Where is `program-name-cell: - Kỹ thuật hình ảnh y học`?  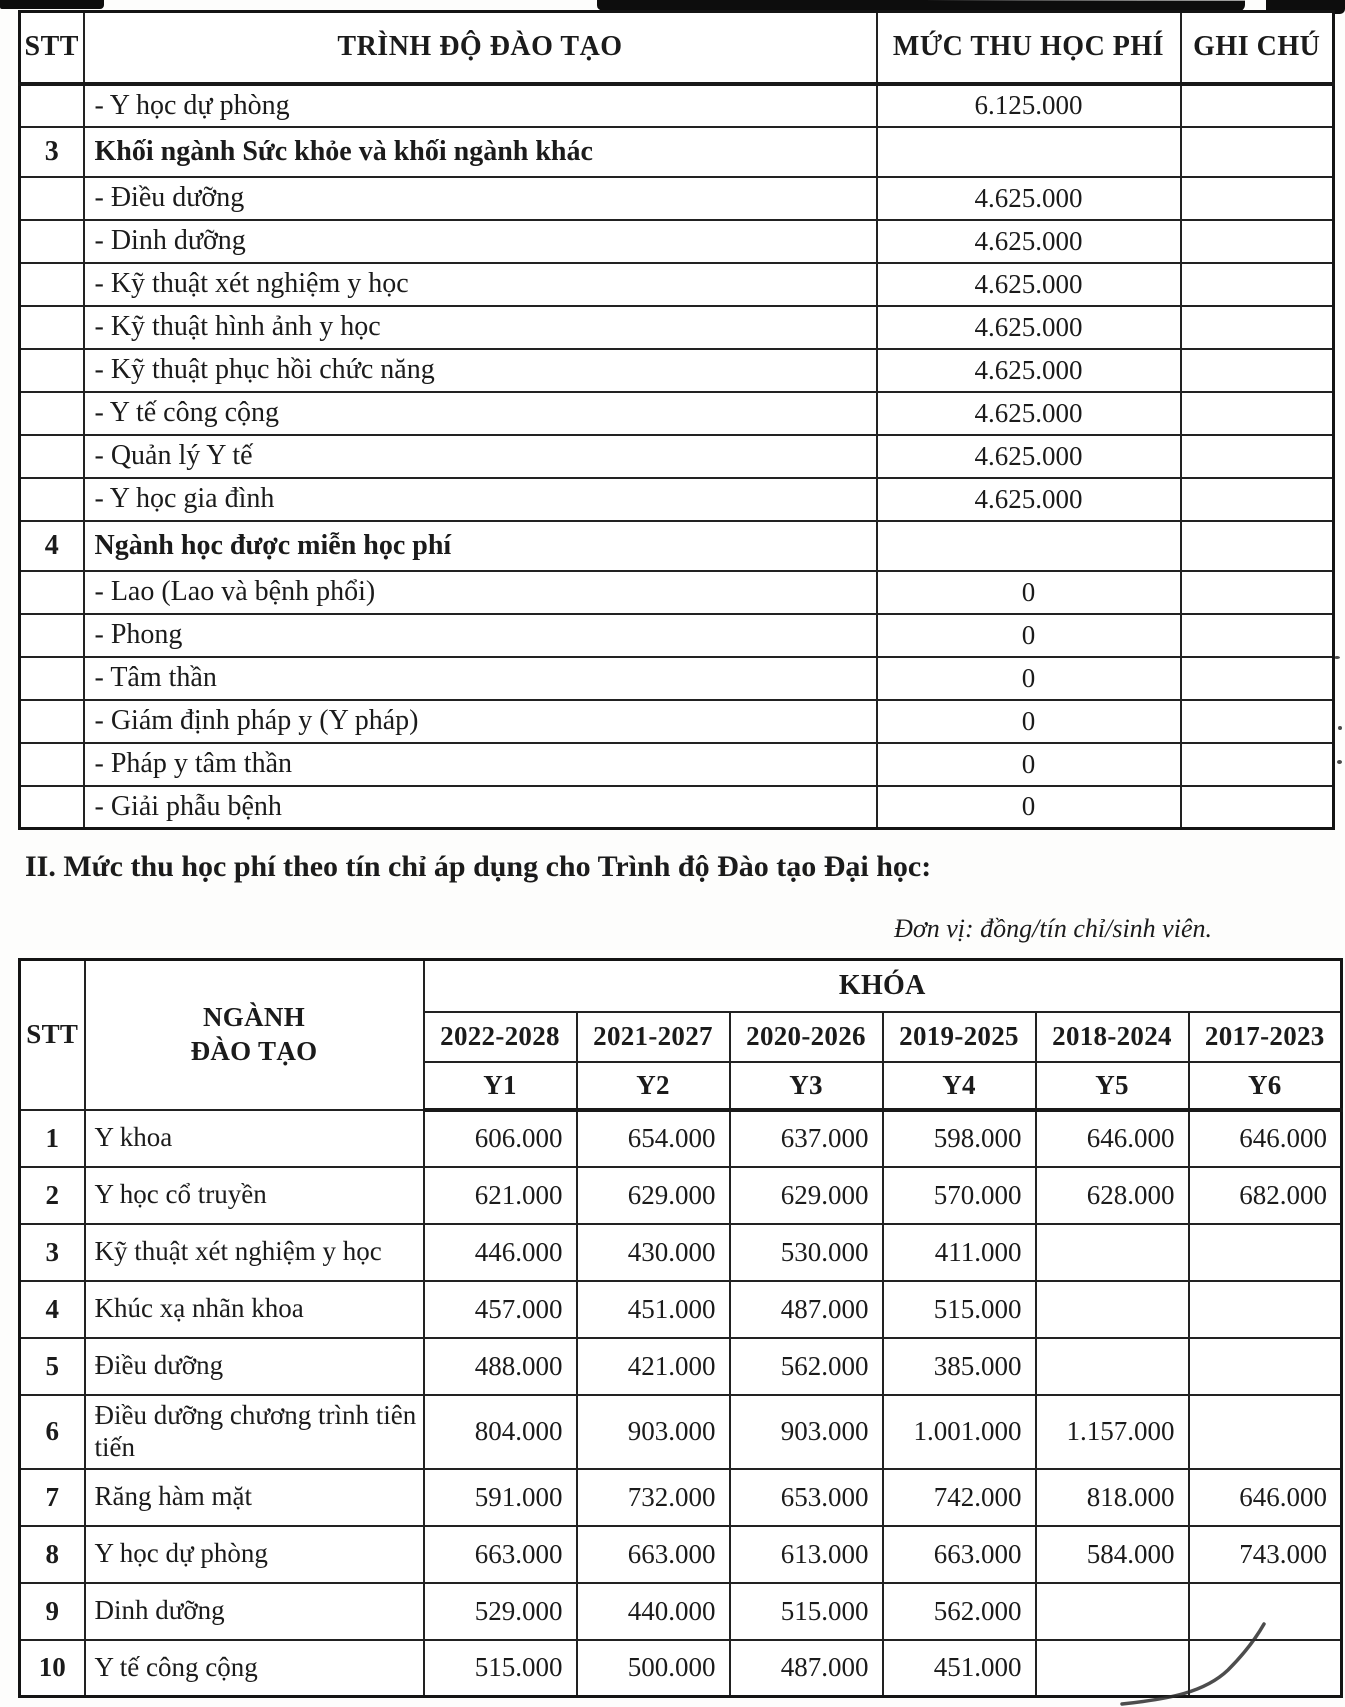 program-name-cell: - Kỹ thuật hình ảnh y học is located at coordinates (480, 327).